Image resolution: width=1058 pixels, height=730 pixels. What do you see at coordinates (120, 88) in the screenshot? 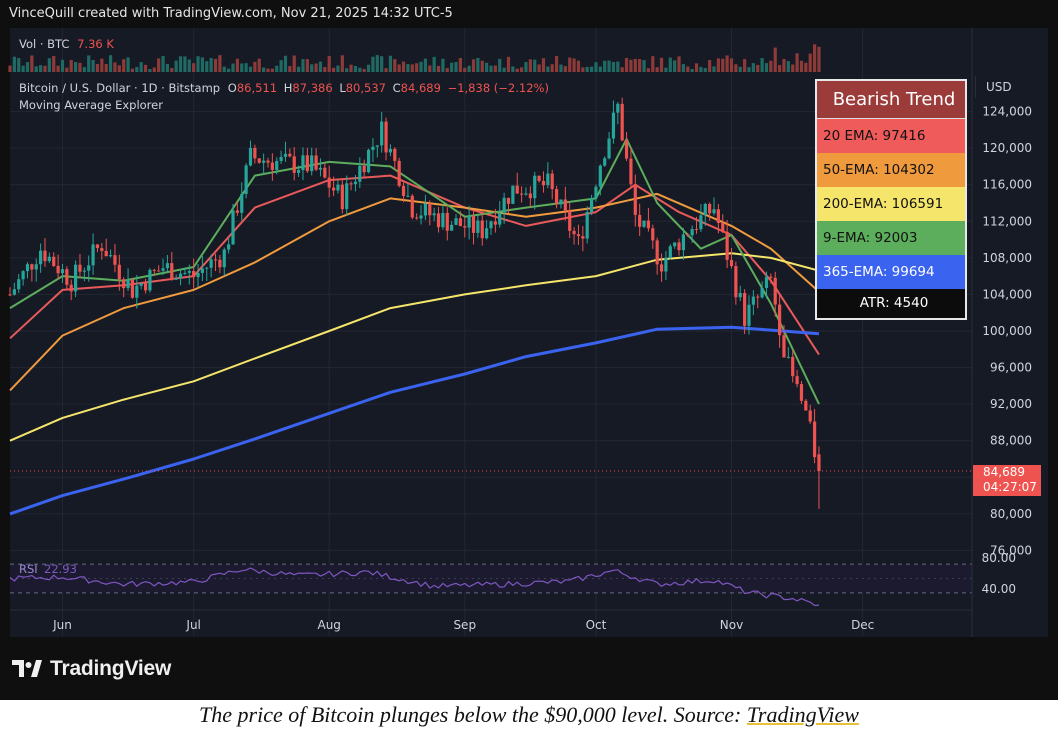
I see `symbol-label: Bitcoin / U.S. Dollar · 1D · Bitstamp` at bounding box center [120, 88].